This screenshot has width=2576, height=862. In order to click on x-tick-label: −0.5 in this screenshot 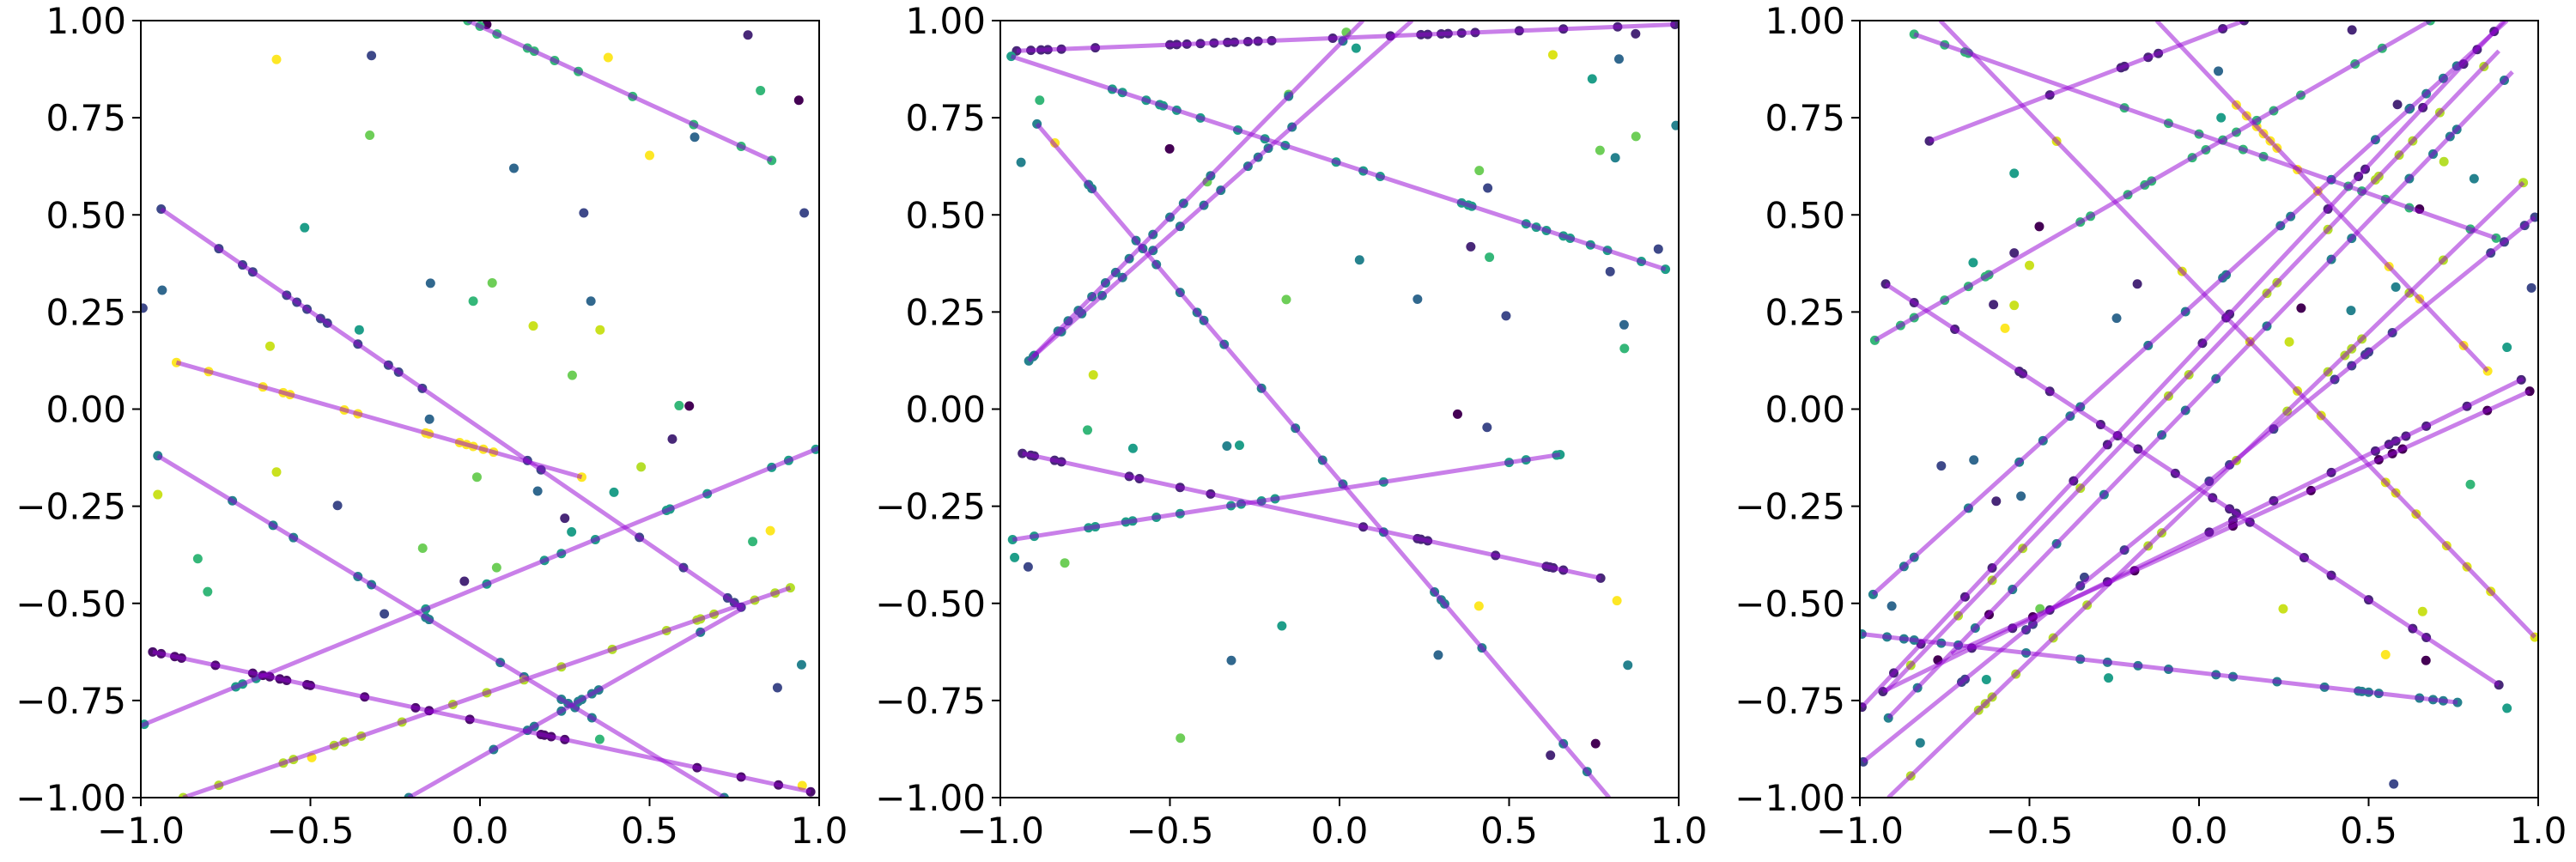, I will do `click(311, 831)`.